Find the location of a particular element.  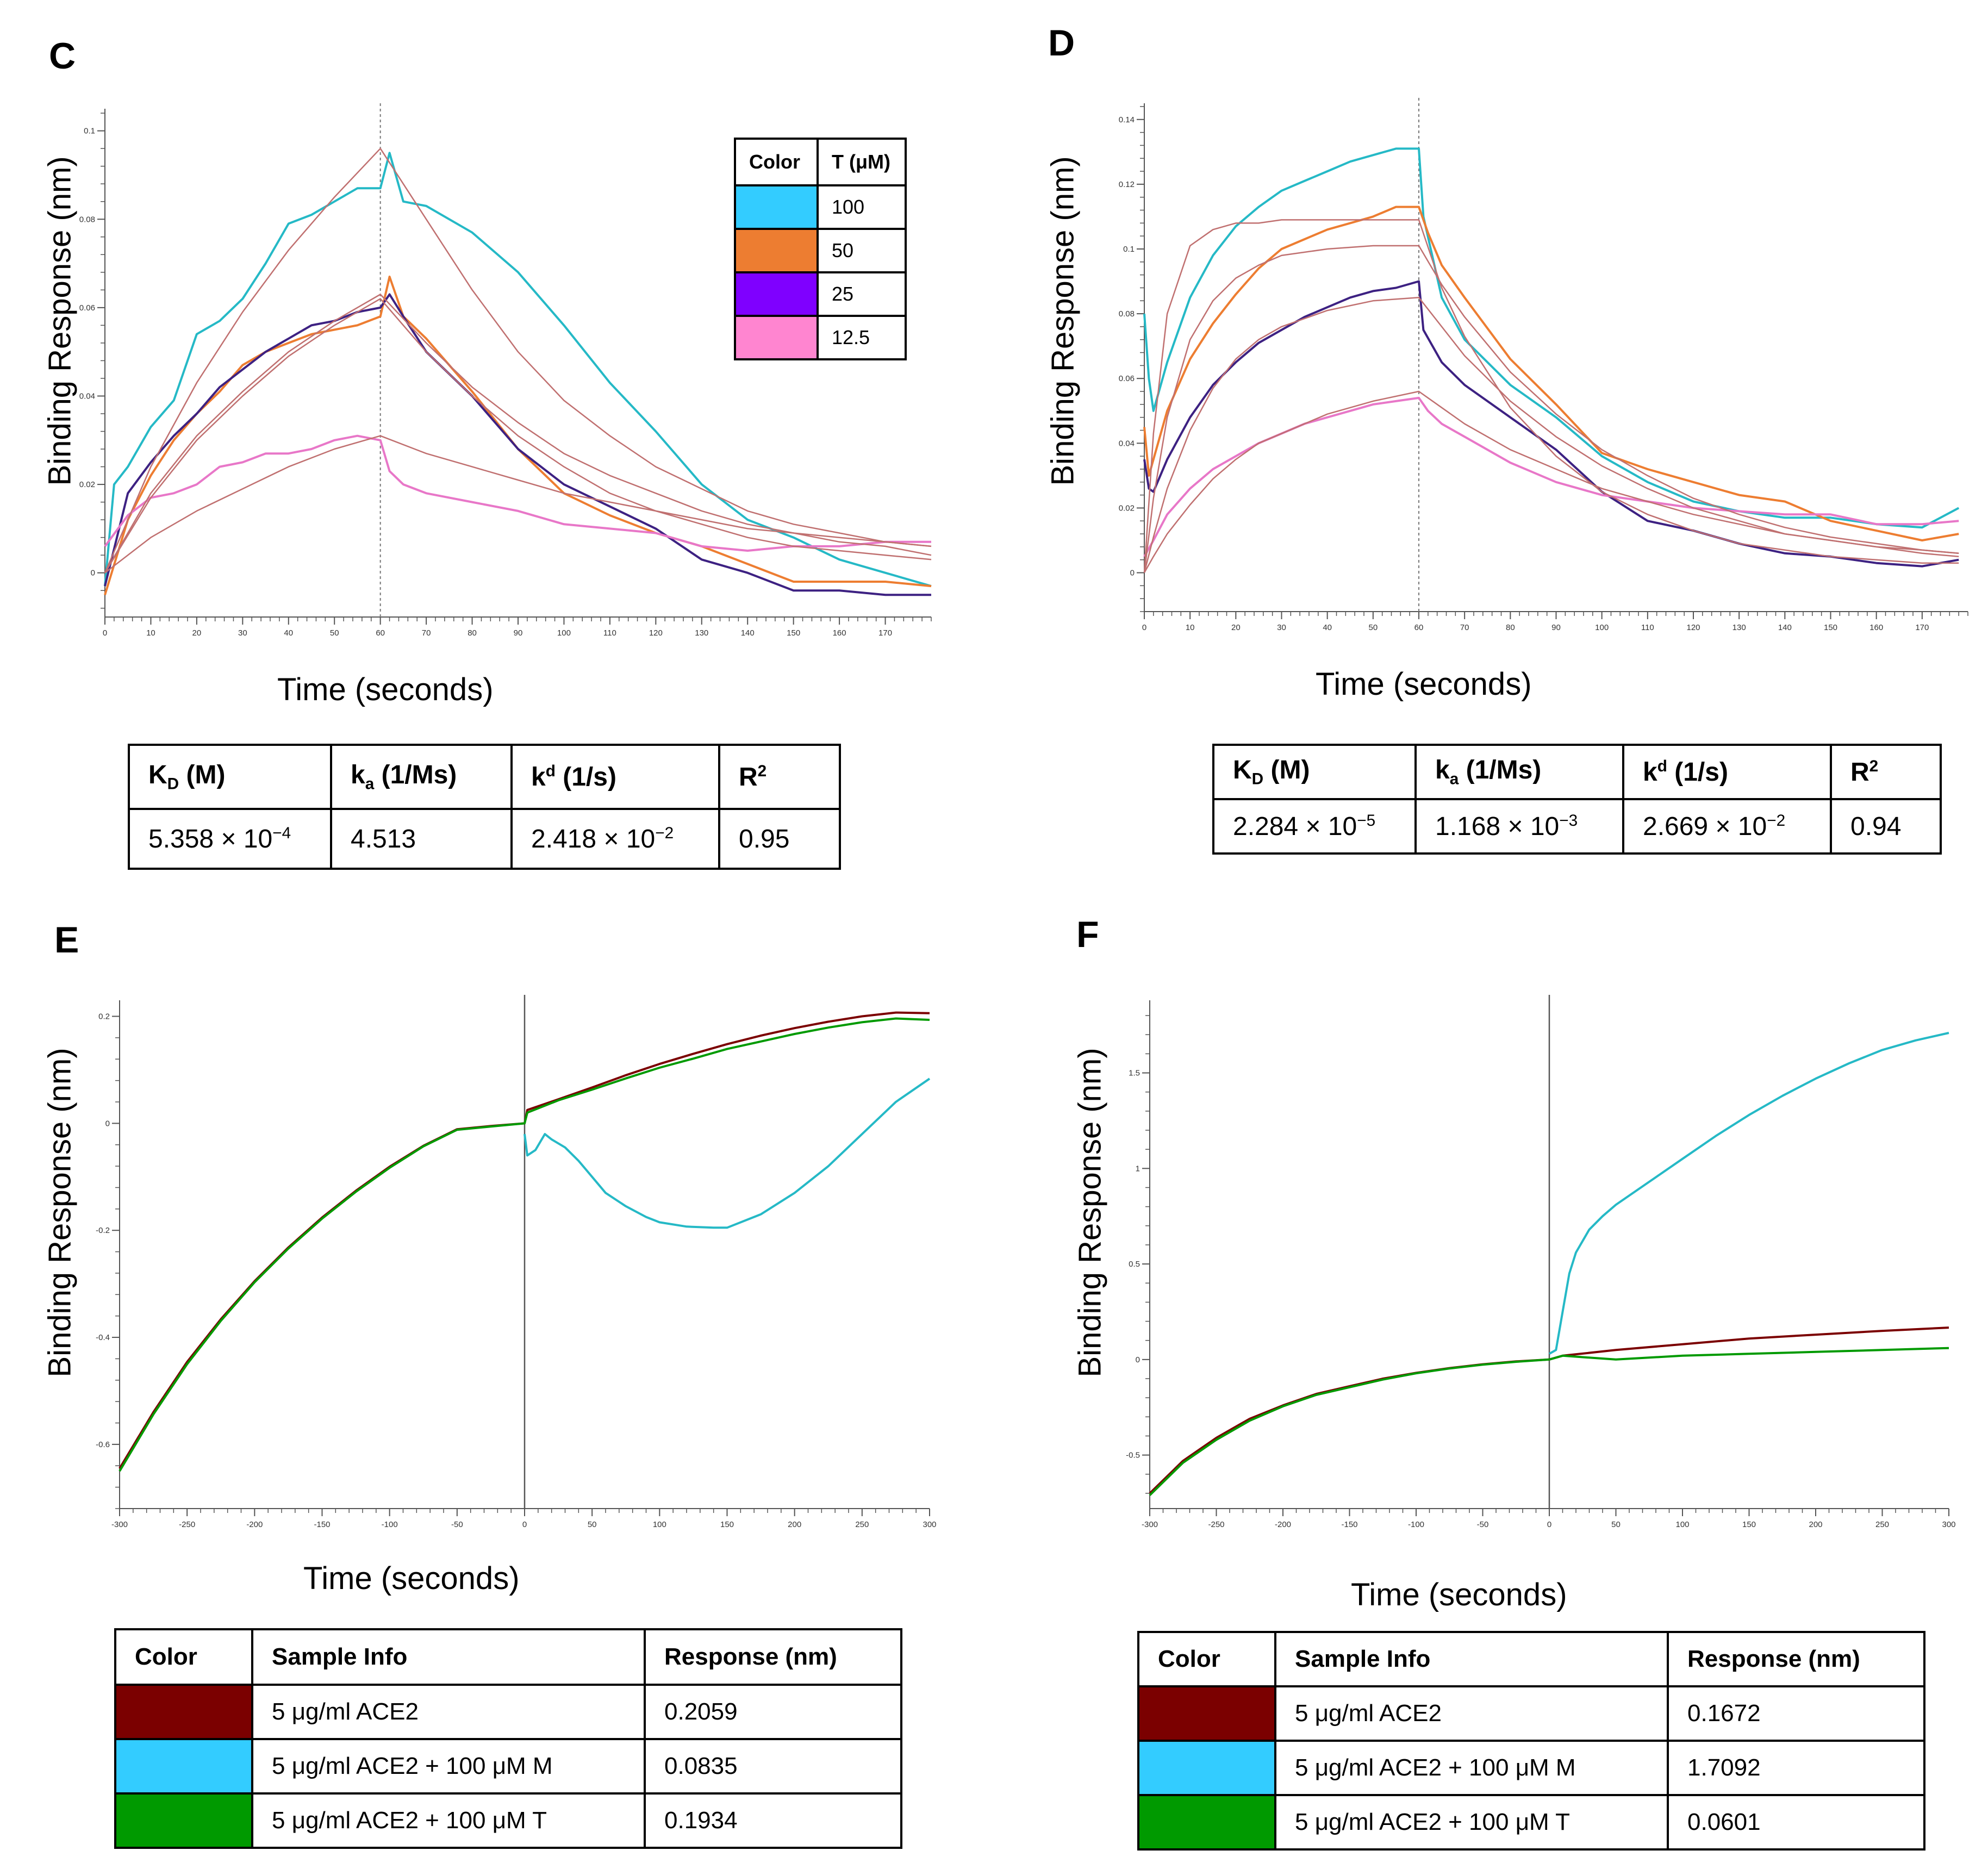

legend-c: Color T (μM) 100 50 25 12.5 is located at coordinates (820, 249).